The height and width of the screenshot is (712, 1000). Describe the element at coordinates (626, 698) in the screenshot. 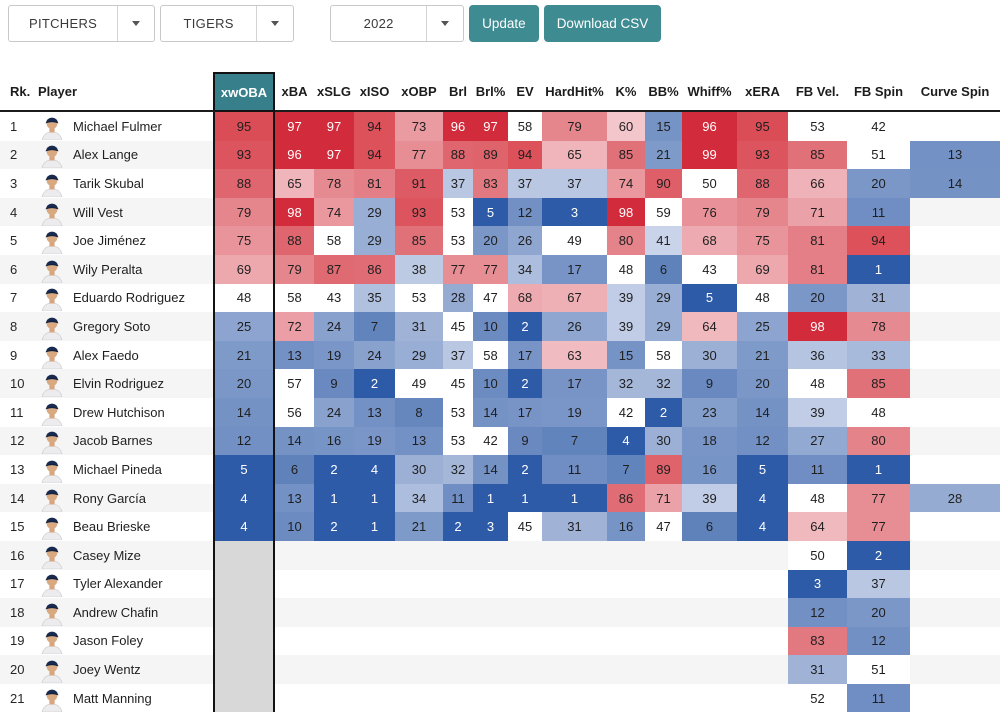

I see `stat-cell-k` at that location.